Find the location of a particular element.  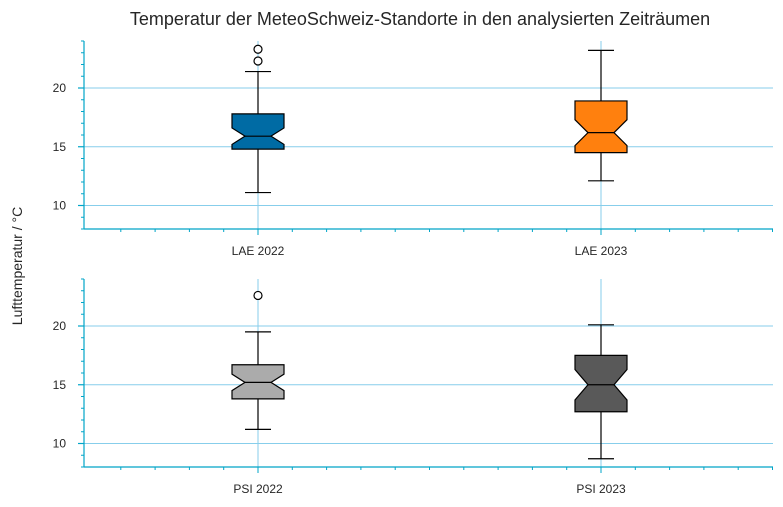

box-lae-2022 is located at coordinates (258, 119).